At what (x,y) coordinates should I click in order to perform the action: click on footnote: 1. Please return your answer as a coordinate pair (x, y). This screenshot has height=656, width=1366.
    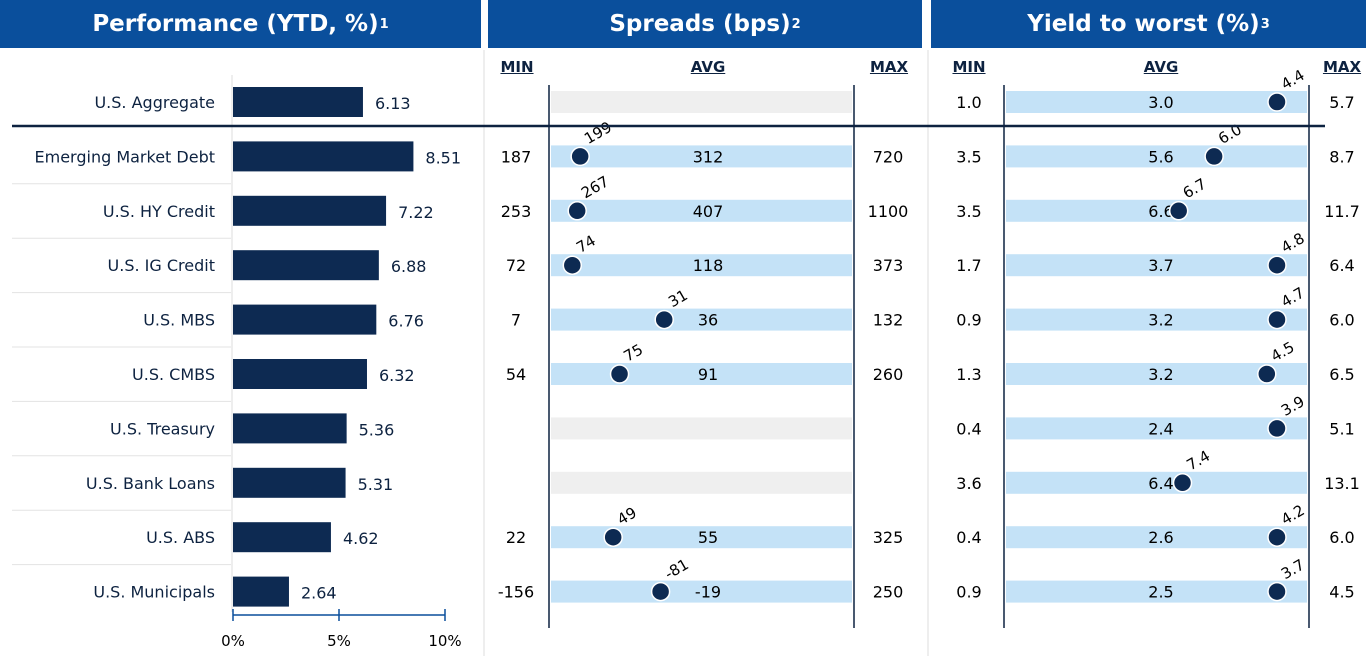
    Looking at the image, I should click on (384, 24).